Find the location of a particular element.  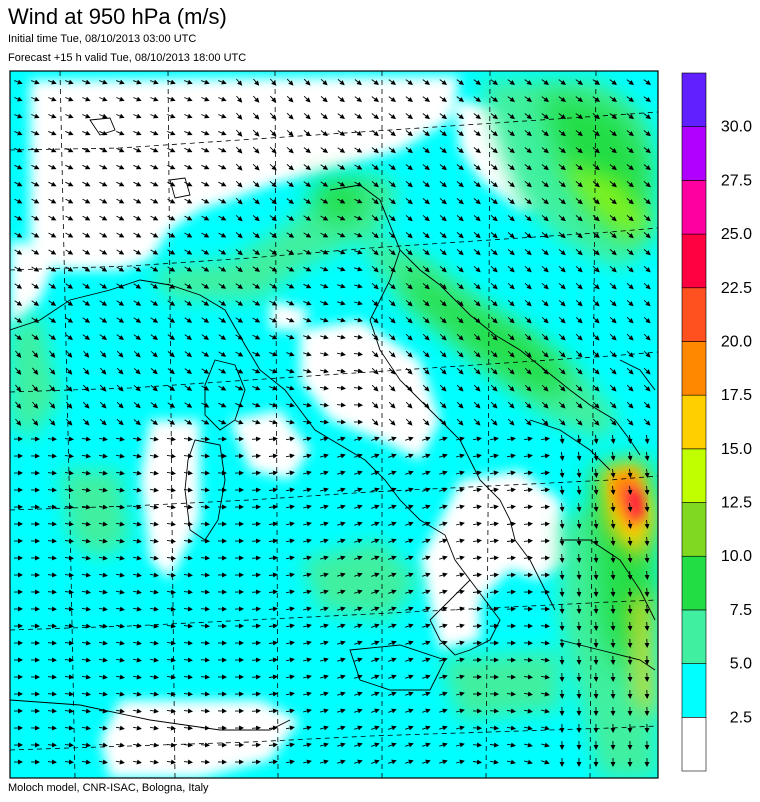

colorbar-swatch is located at coordinates (694, 99).